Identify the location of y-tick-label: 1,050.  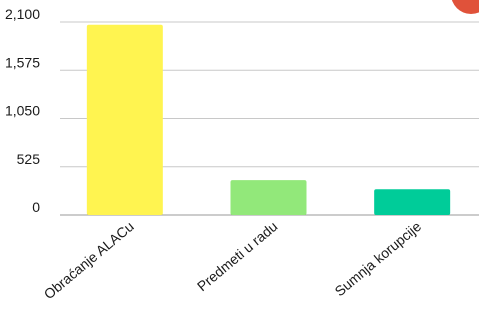
(22, 111).